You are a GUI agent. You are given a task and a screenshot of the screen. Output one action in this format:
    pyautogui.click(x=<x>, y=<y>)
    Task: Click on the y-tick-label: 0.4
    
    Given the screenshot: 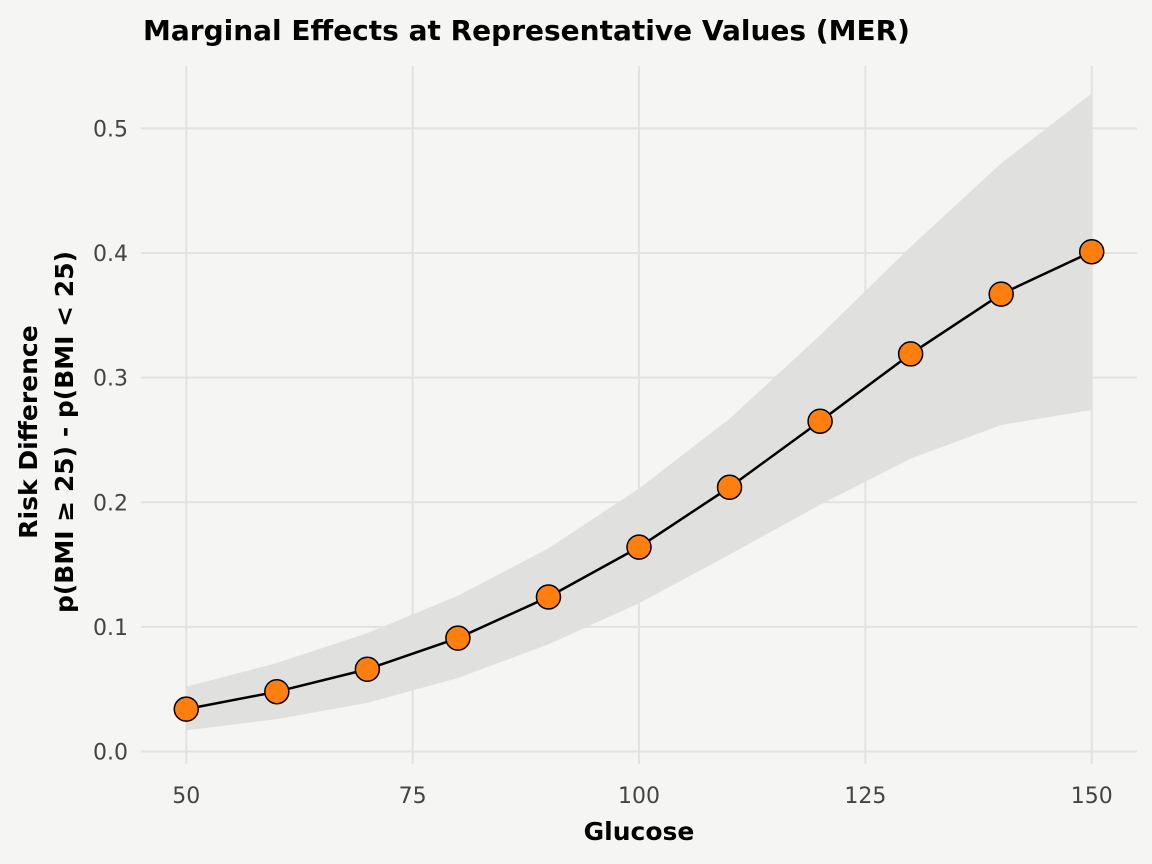 What is the action you would take?
    pyautogui.click(x=110, y=254)
    